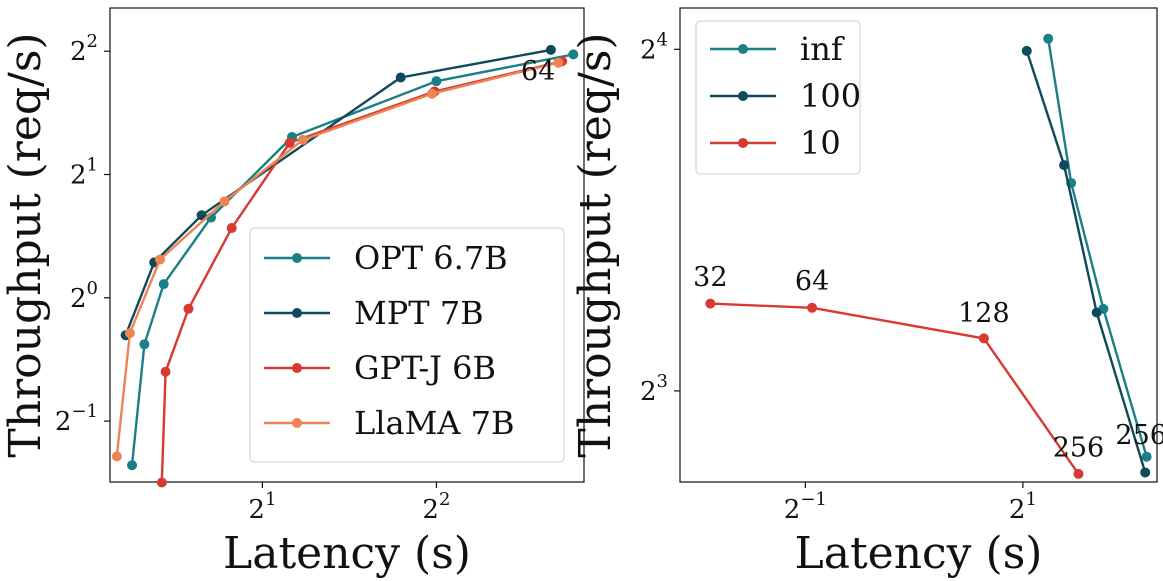 The image size is (1163, 581). I want to click on y-tick-label: 24, so click(654, 47).